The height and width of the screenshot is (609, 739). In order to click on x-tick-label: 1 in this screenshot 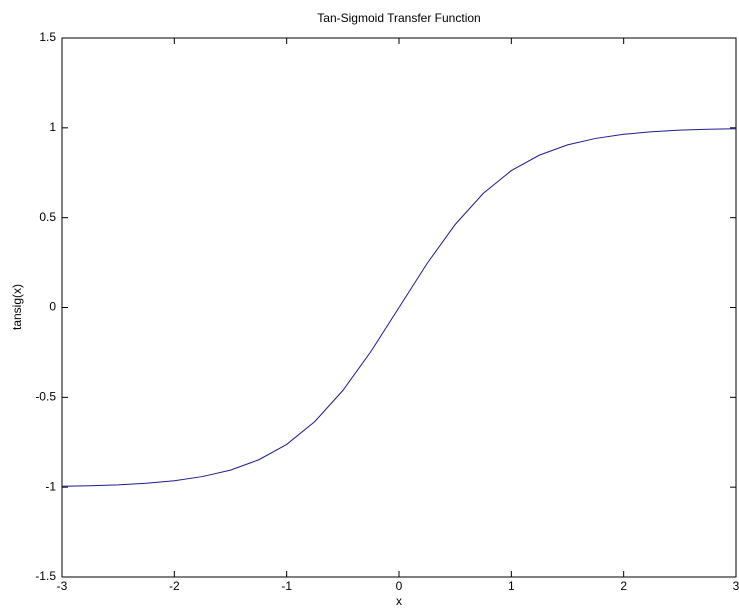, I will do `click(511, 586)`.